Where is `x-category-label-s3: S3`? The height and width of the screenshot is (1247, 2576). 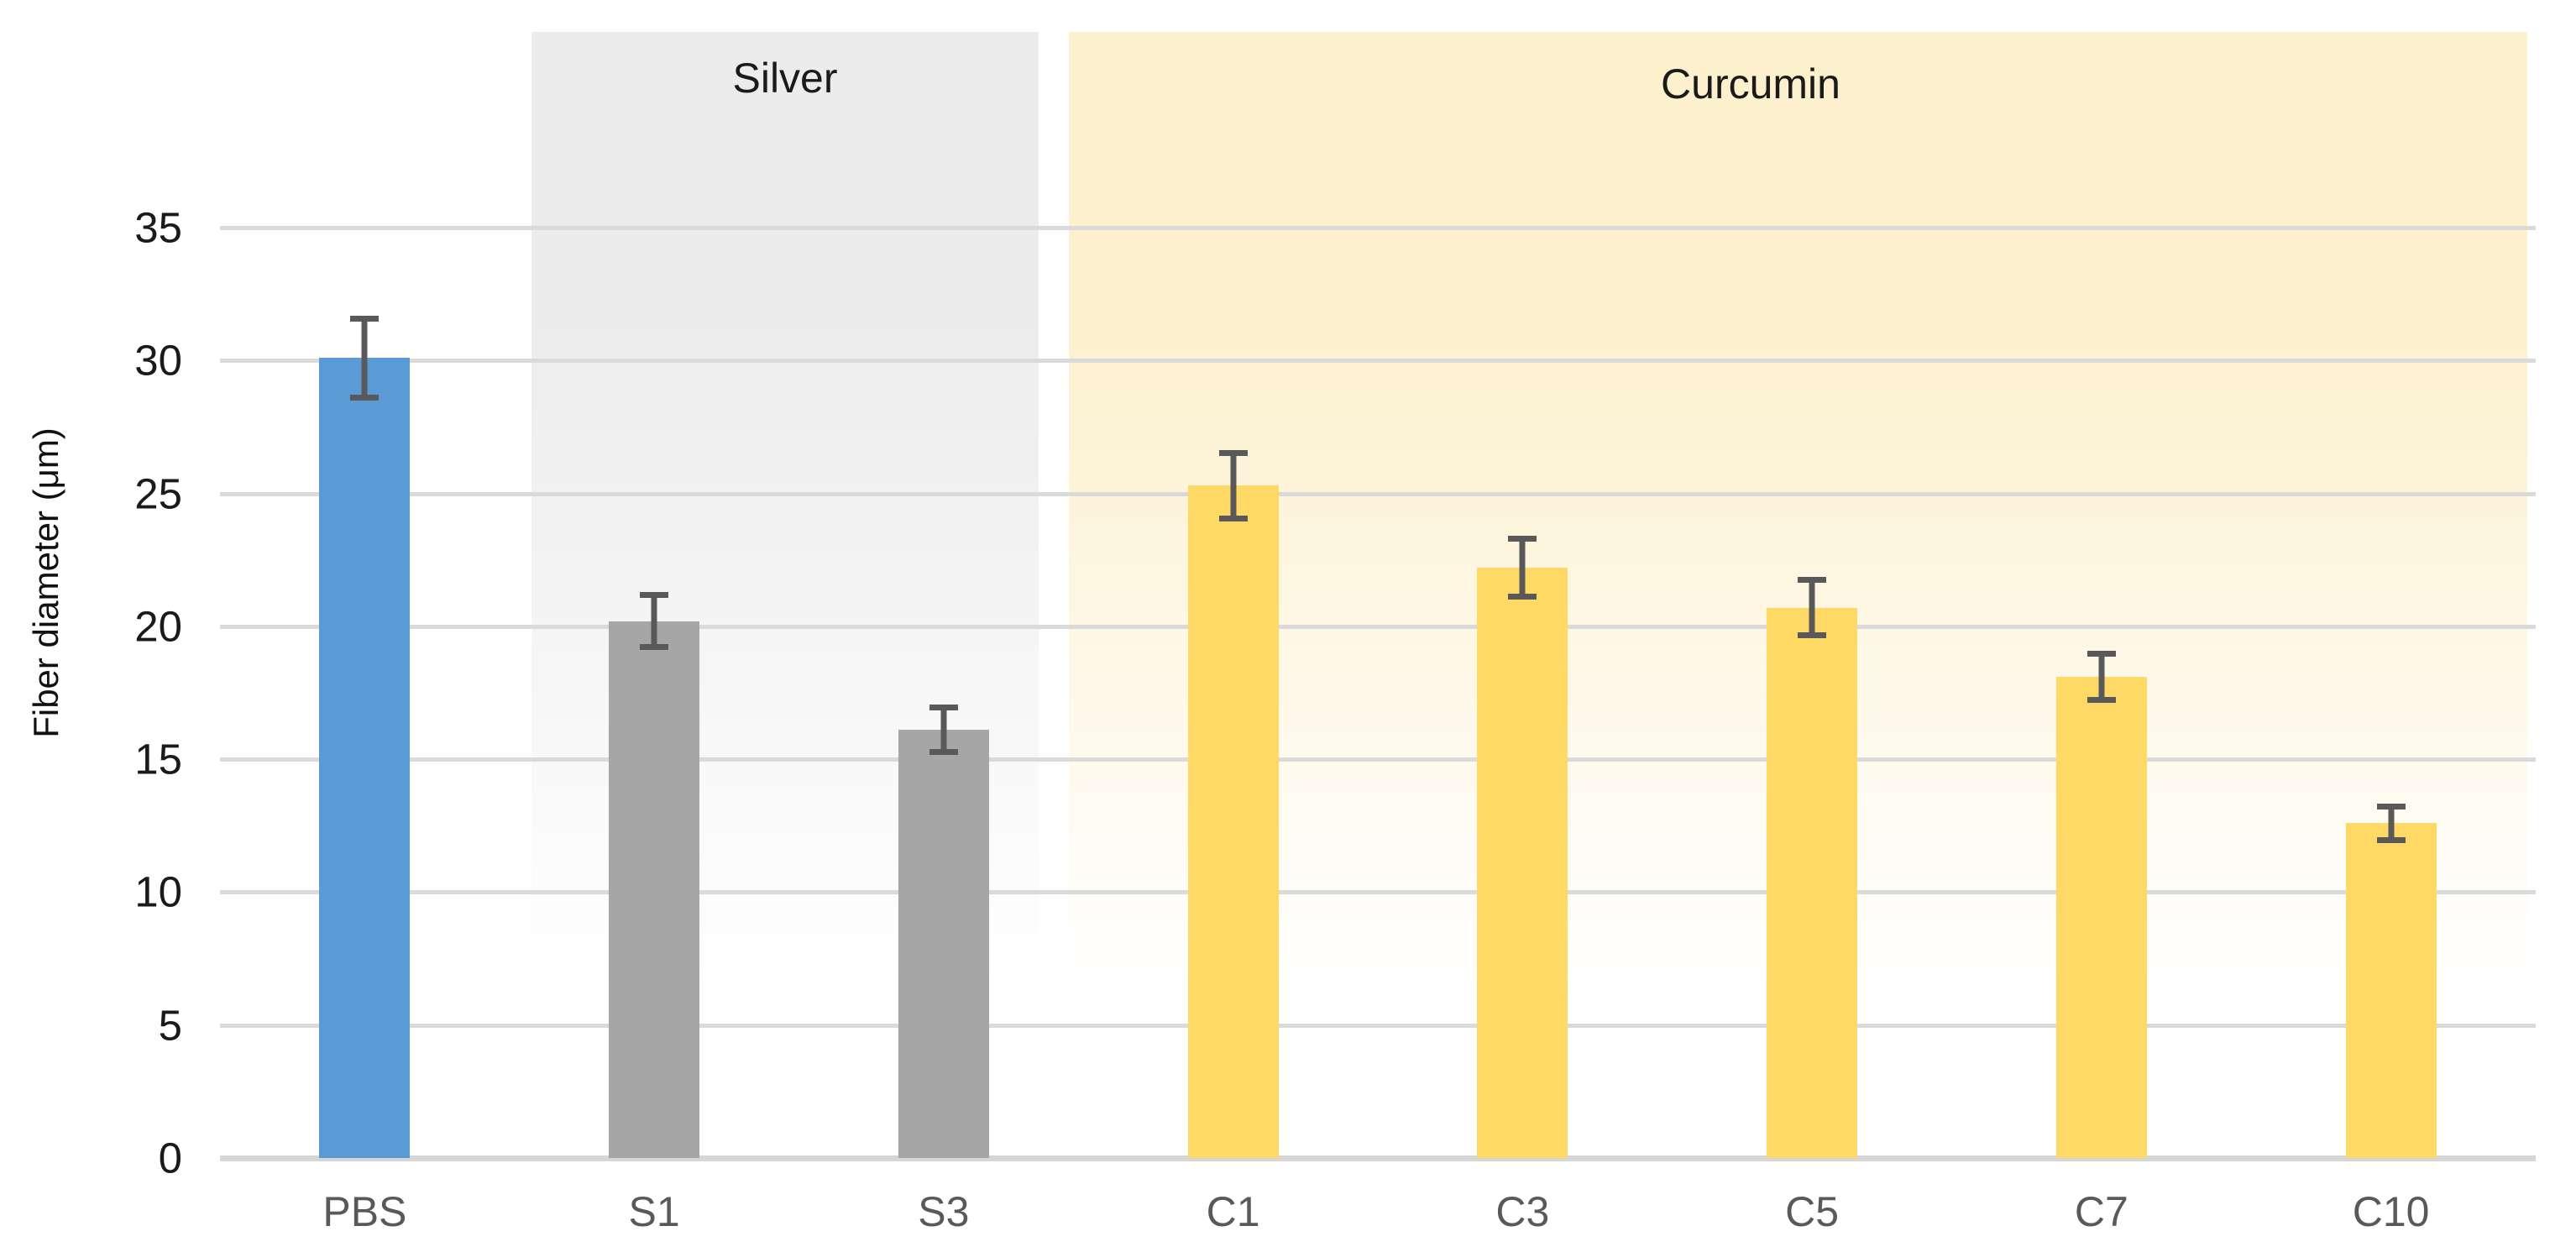
x-category-label-s3: S3 is located at coordinates (944, 1211).